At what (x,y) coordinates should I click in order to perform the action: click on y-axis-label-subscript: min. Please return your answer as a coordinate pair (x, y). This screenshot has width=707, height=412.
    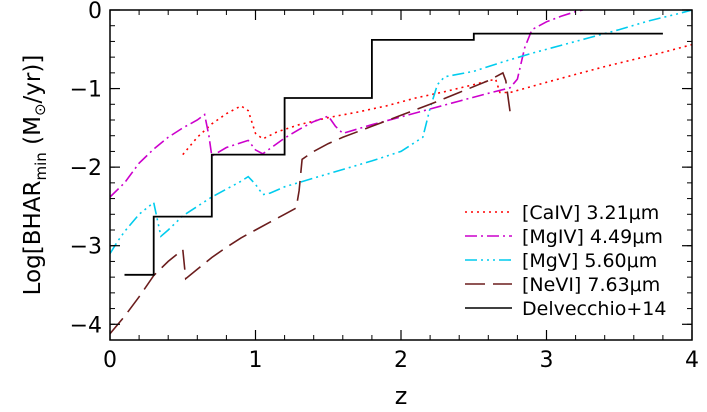
    Looking at the image, I should click on (41, 166).